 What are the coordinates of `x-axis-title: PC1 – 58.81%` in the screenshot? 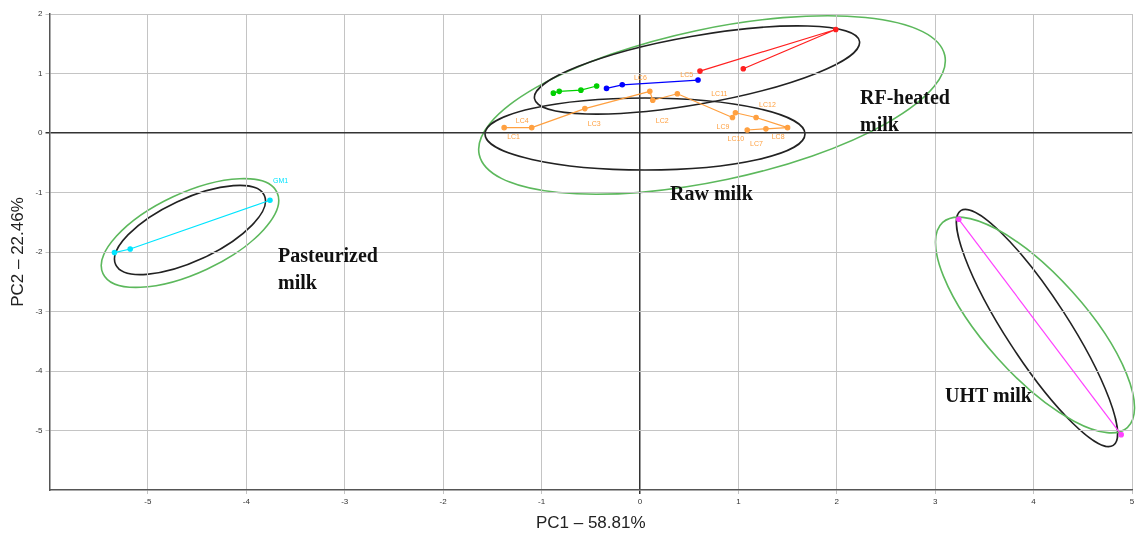 It's located at (590, 523).